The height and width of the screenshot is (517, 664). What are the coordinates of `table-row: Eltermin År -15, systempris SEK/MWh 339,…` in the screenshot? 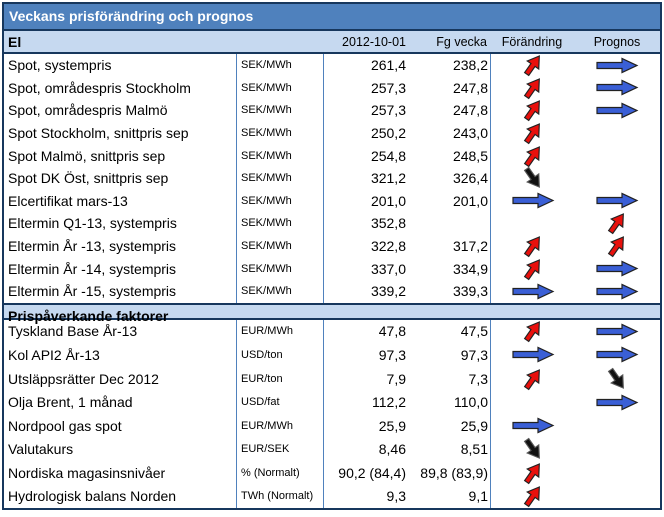 It's located at (332, 291).